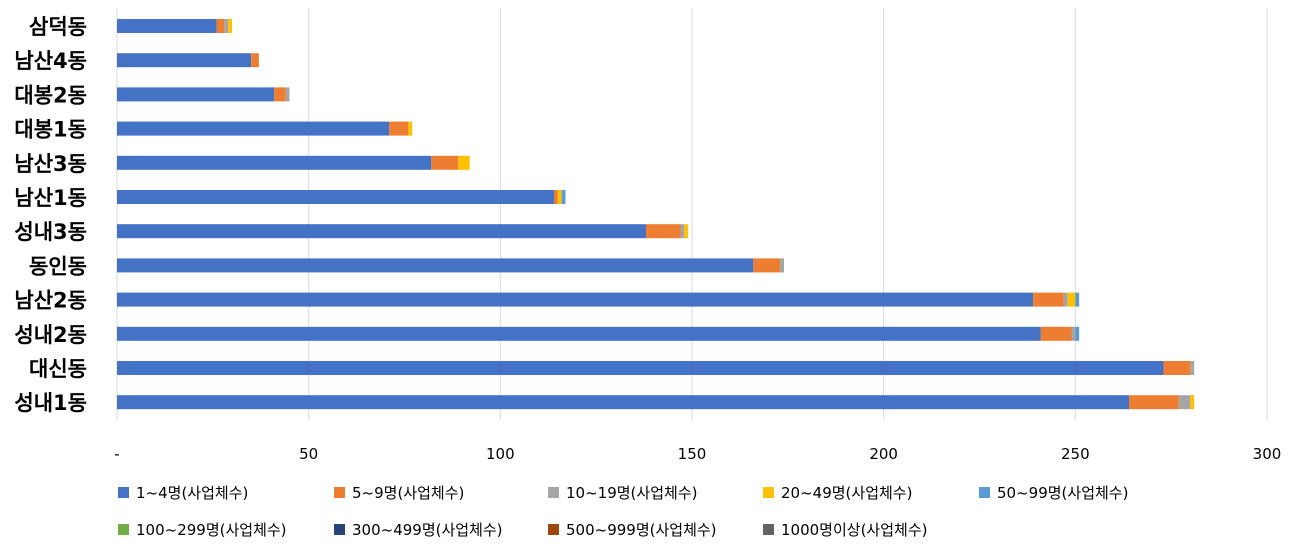 This screenshot has width=1303, height=554. What do you see at coordinates (50, 95) in the screenshot?
I see `category-label: 대봉2동` at bounding box center [50, 95].